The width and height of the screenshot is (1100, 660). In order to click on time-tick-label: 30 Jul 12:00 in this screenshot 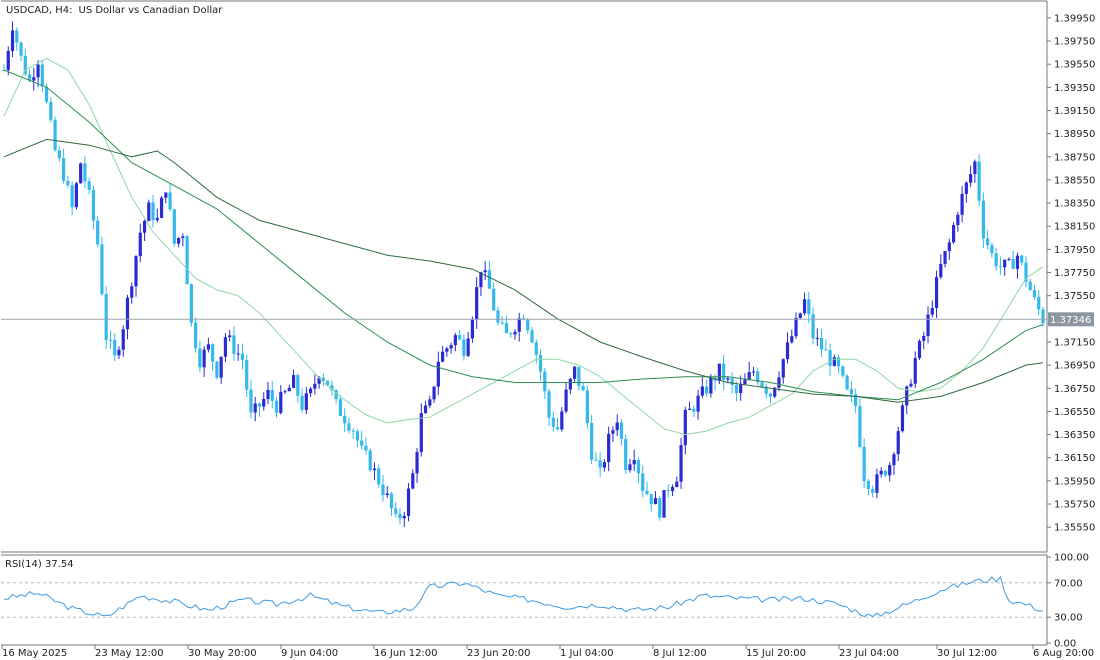, I will do `click(967, 653)`.